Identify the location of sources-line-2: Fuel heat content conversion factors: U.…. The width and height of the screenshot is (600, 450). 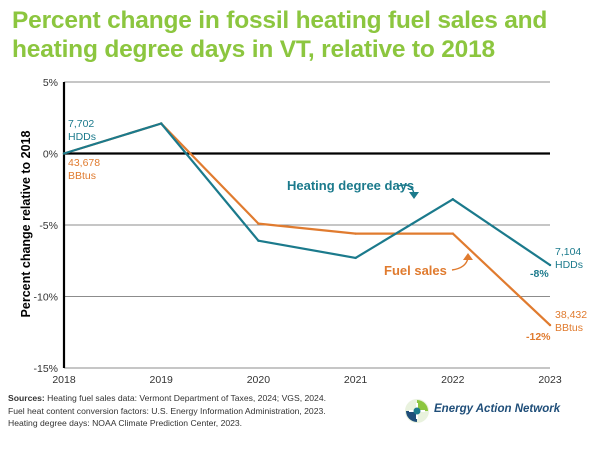
(167, 410).